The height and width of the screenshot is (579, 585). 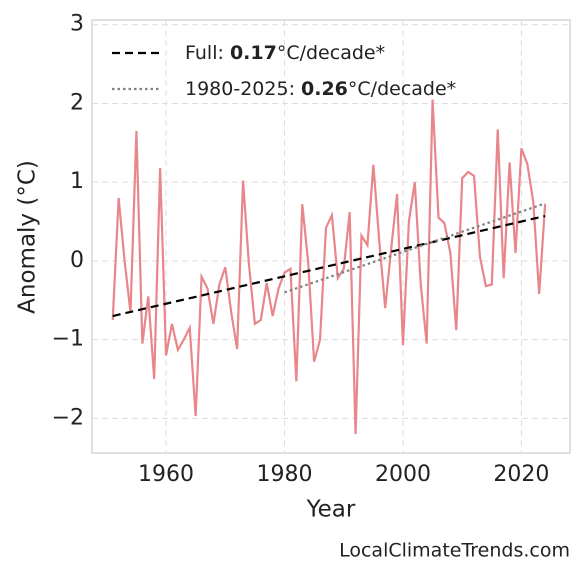 What do you see at coordinates (253, 53) in the screenshot?
I see `legend-text: 0.17` at bounding box center [253, 53].